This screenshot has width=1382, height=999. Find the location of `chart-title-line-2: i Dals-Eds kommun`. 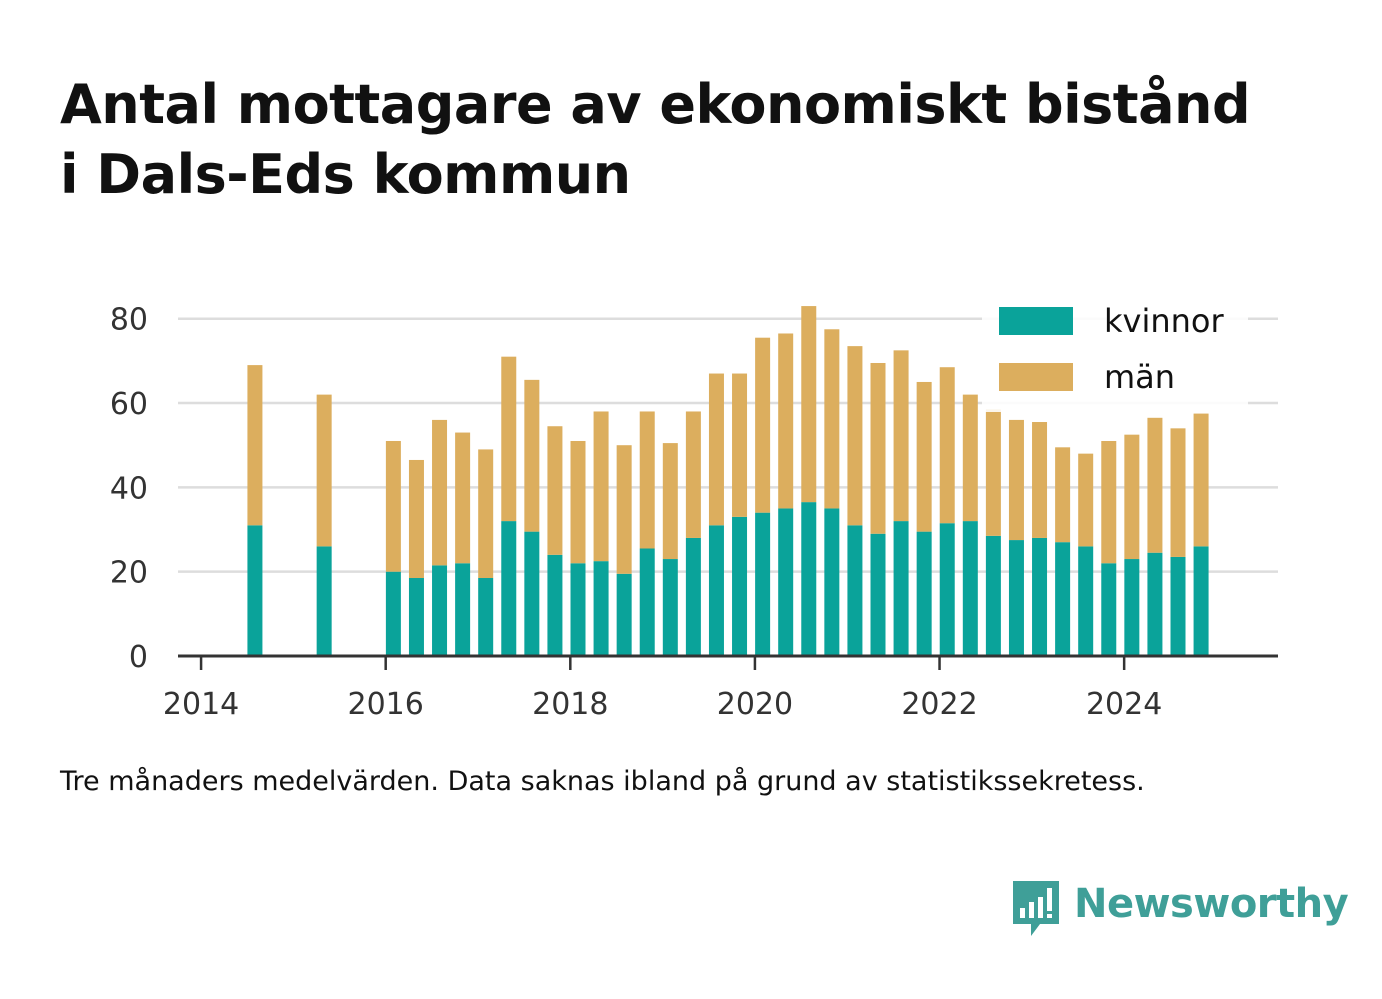

chart-title-line-2: i Dals-Eds kommun is located at coordinates (345, 174).